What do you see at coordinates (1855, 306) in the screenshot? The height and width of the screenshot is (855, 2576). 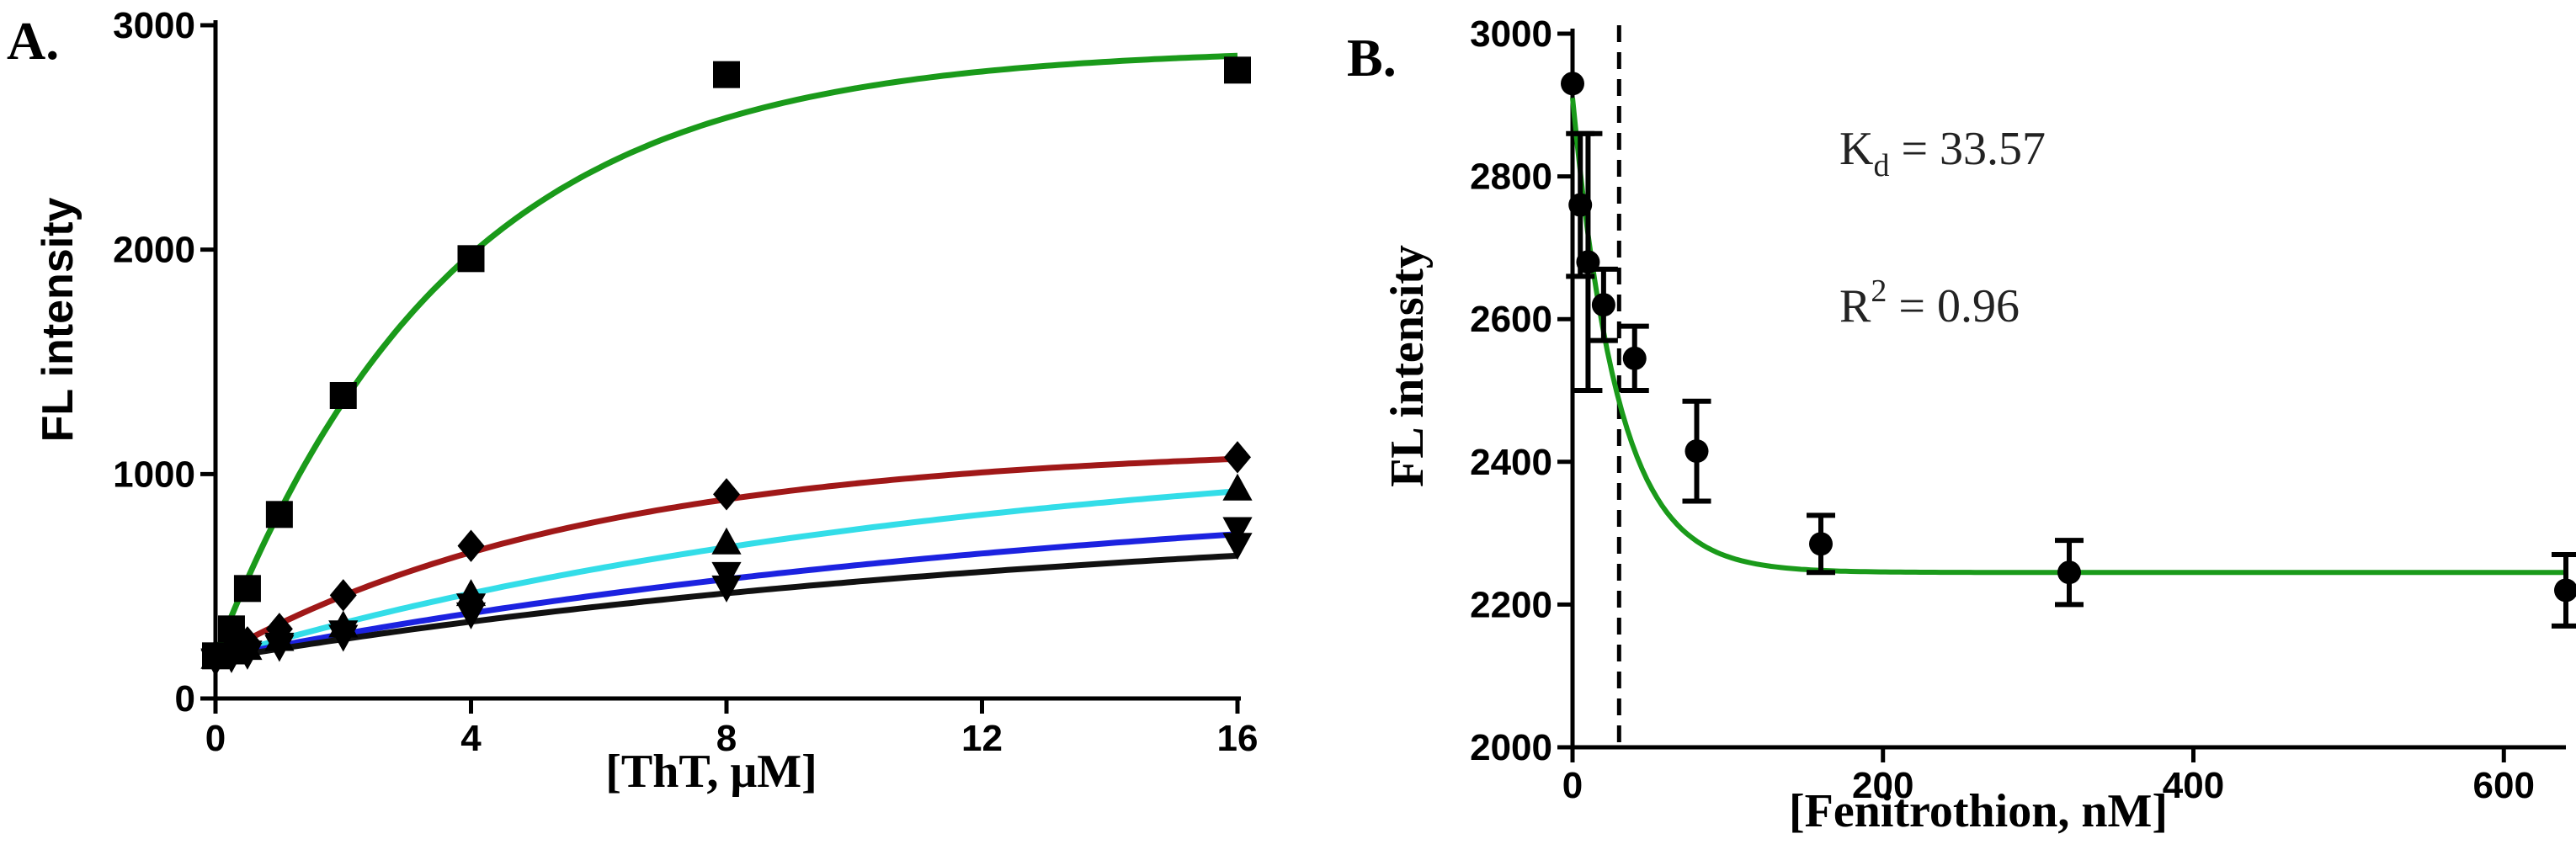 I see `r2-main: R` at bounding box center [1855, 306].